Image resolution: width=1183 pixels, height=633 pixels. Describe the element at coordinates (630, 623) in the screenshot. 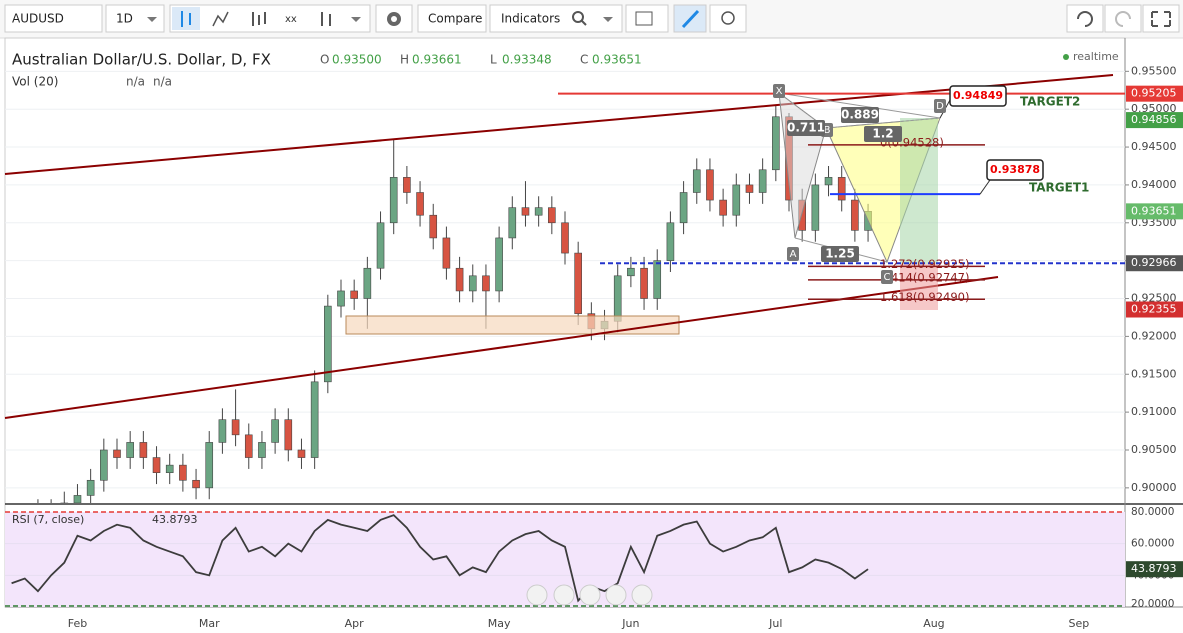

I see `x-tick-label: Jun` at that location.